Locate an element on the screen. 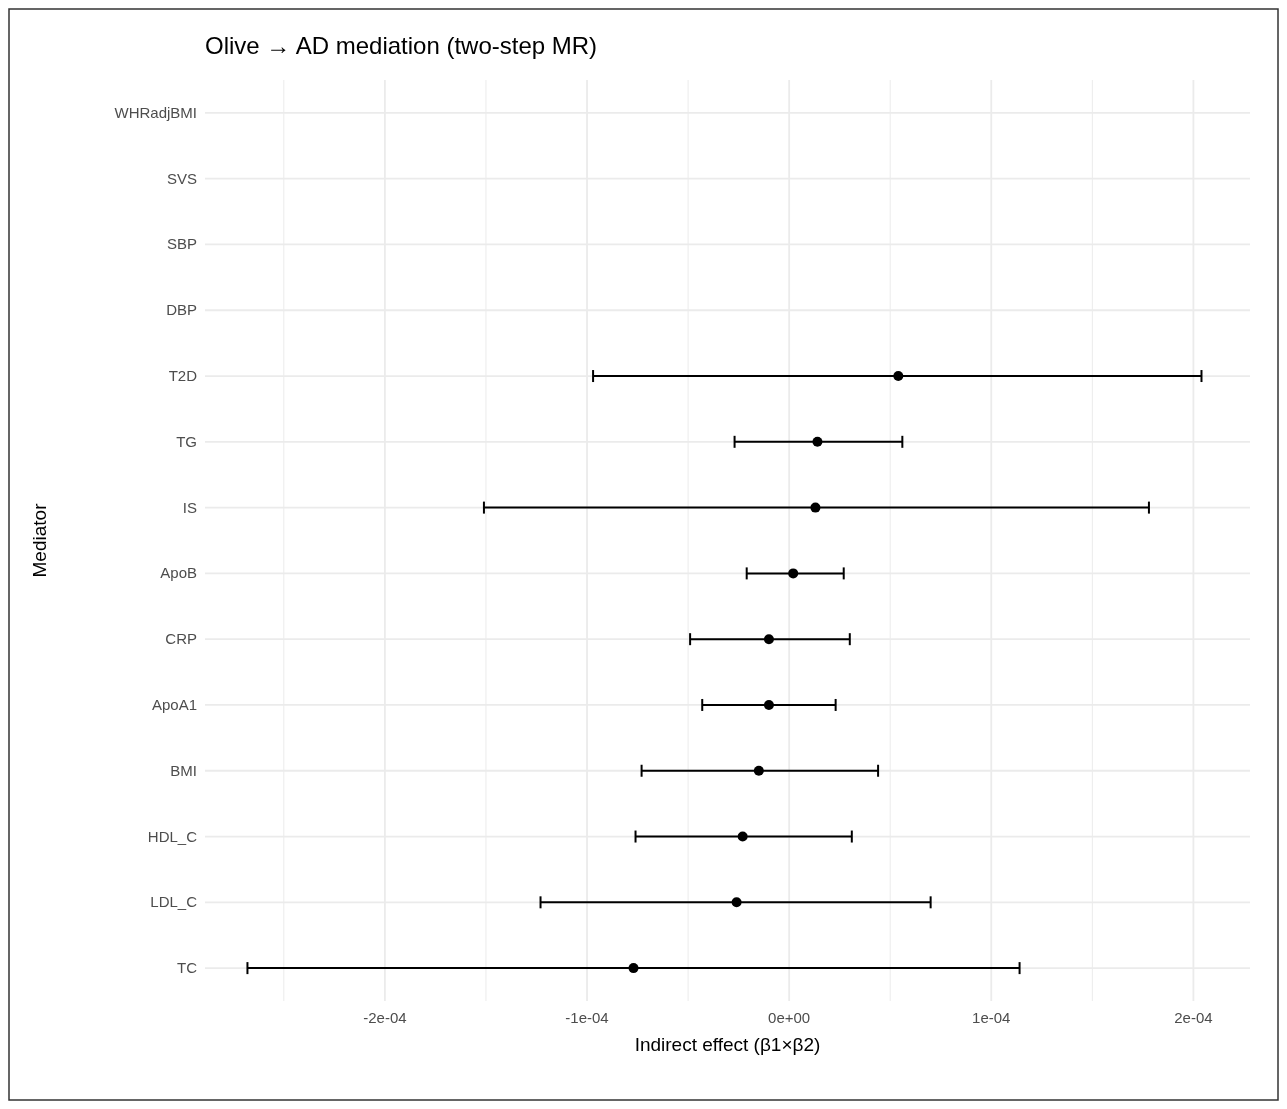 The width and height of the screenshot is (1287, 1109). x-tick-label: 0e+00 is located at coordinates (789, 1017).